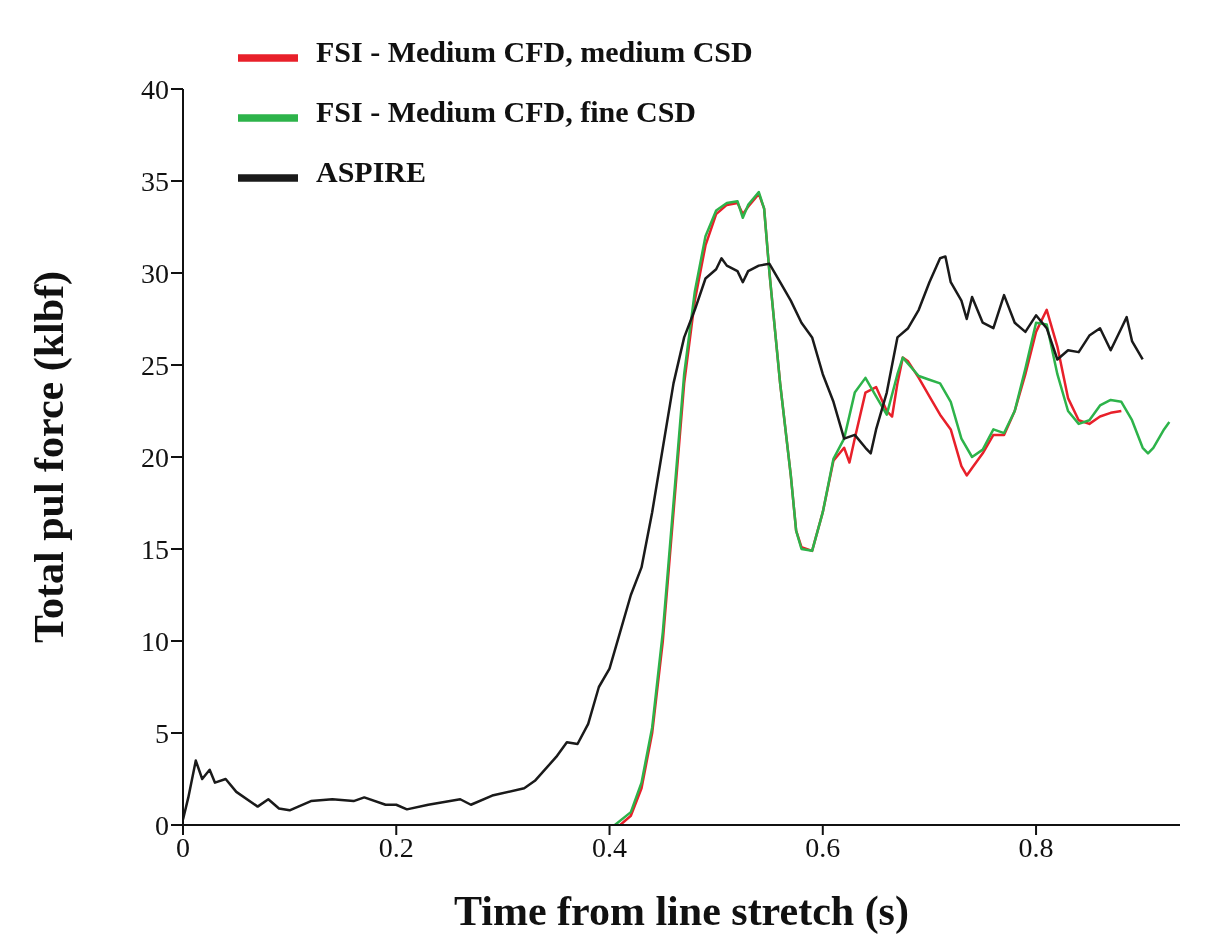 This screenshot has width=1227, height=936. Describe the element at coordinates (155, 365) in the screenshot. I see `y-tick-label: 25` at that location.